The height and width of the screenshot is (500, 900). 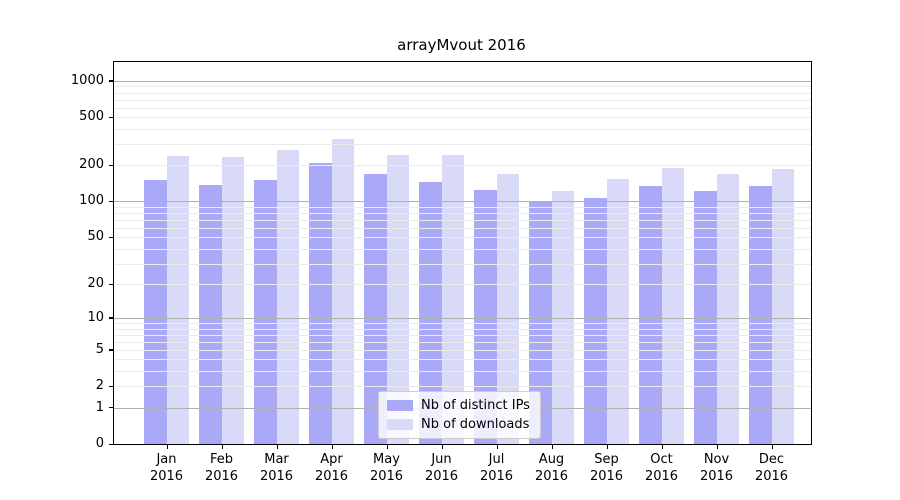 I want to click on y-tick-label: 0, so click(x=99, y=443).